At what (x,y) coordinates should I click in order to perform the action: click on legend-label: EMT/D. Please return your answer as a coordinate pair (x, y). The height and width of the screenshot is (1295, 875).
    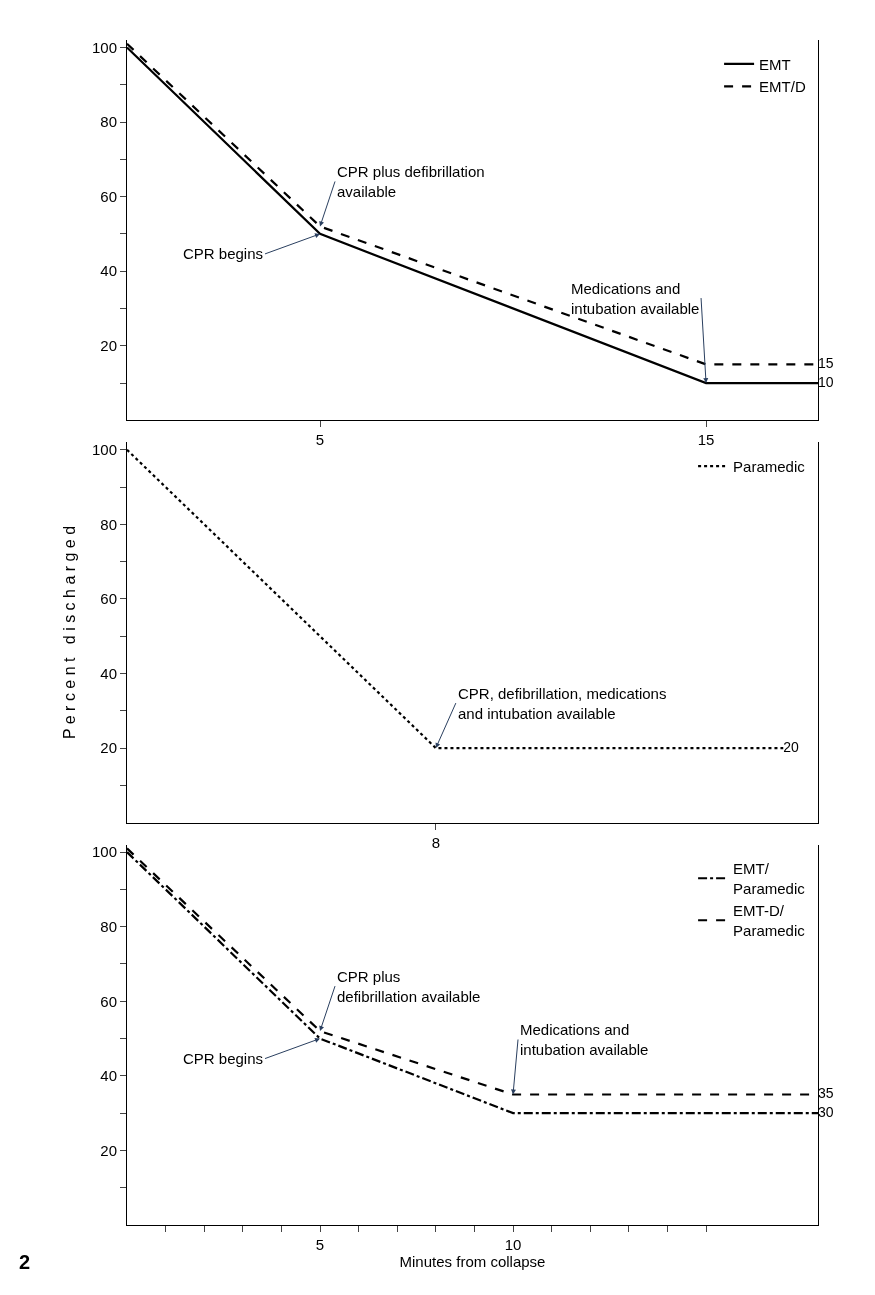
    Looking at the image, I should click on (782, 87).